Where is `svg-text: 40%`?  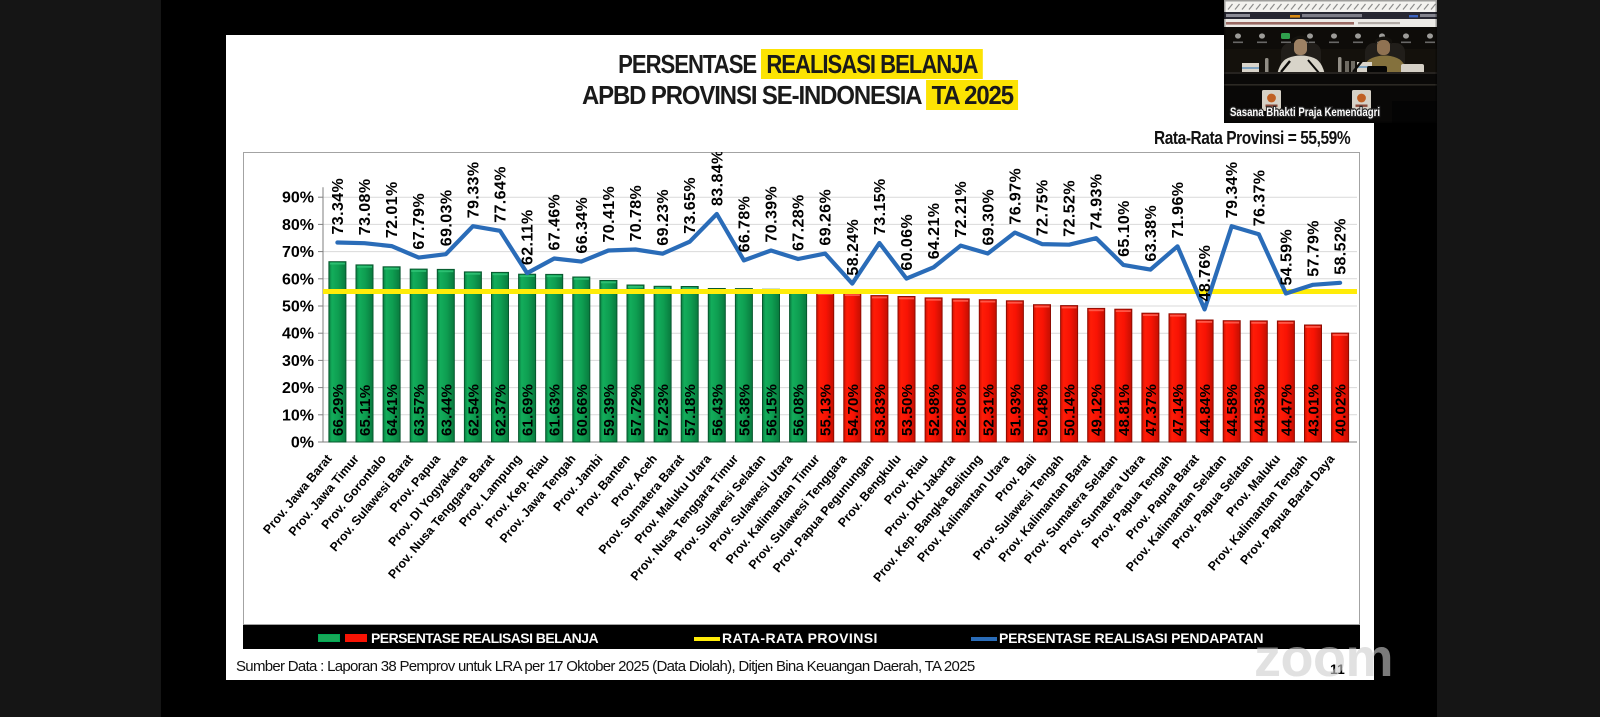 svg-text: 40% is located at coordinates (298, 334).